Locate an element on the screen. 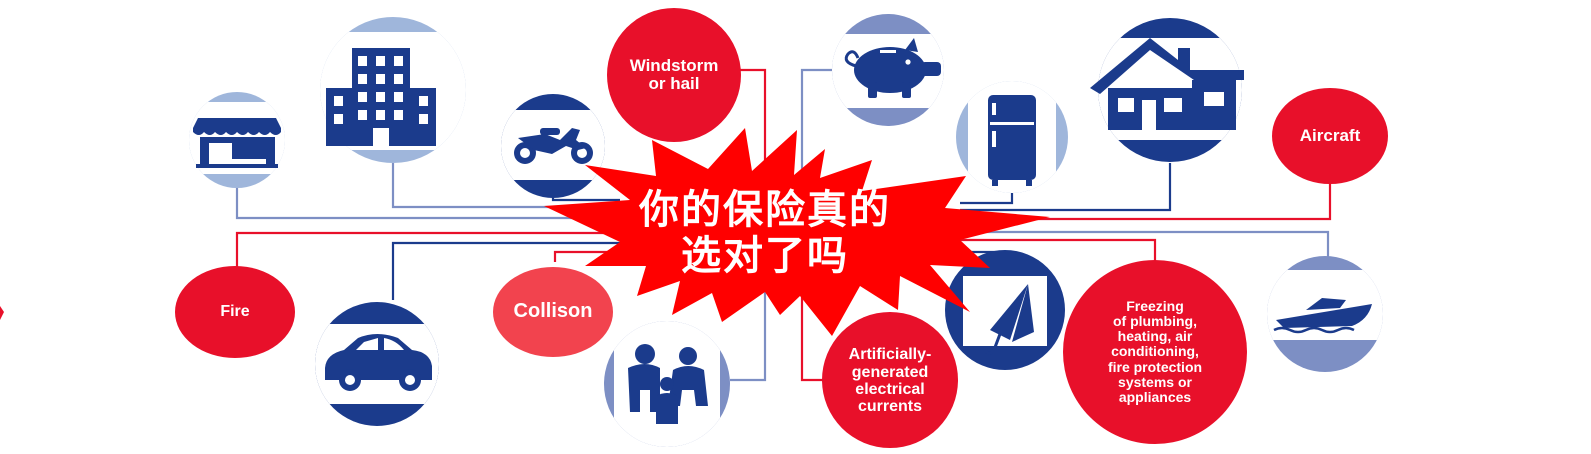 The width and height of the screenshot is (1591, 454). collison-circle is located at coordinates (553, 312).